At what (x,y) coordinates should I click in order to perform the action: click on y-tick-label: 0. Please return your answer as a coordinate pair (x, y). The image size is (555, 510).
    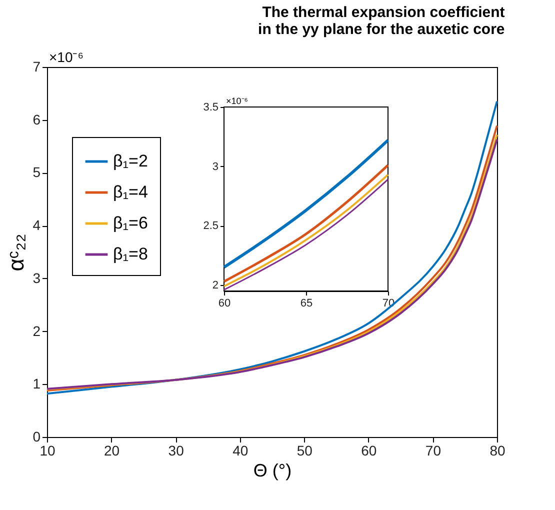
    Looking at the image, I should click on (36, 436).